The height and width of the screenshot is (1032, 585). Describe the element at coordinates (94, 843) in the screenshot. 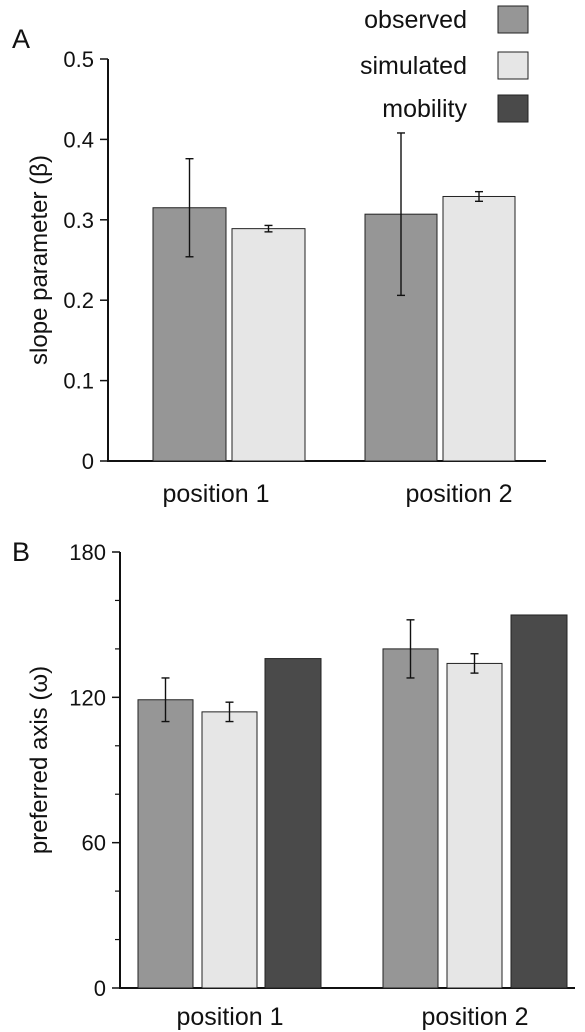

I see `y-tick-label: 60` at that location.